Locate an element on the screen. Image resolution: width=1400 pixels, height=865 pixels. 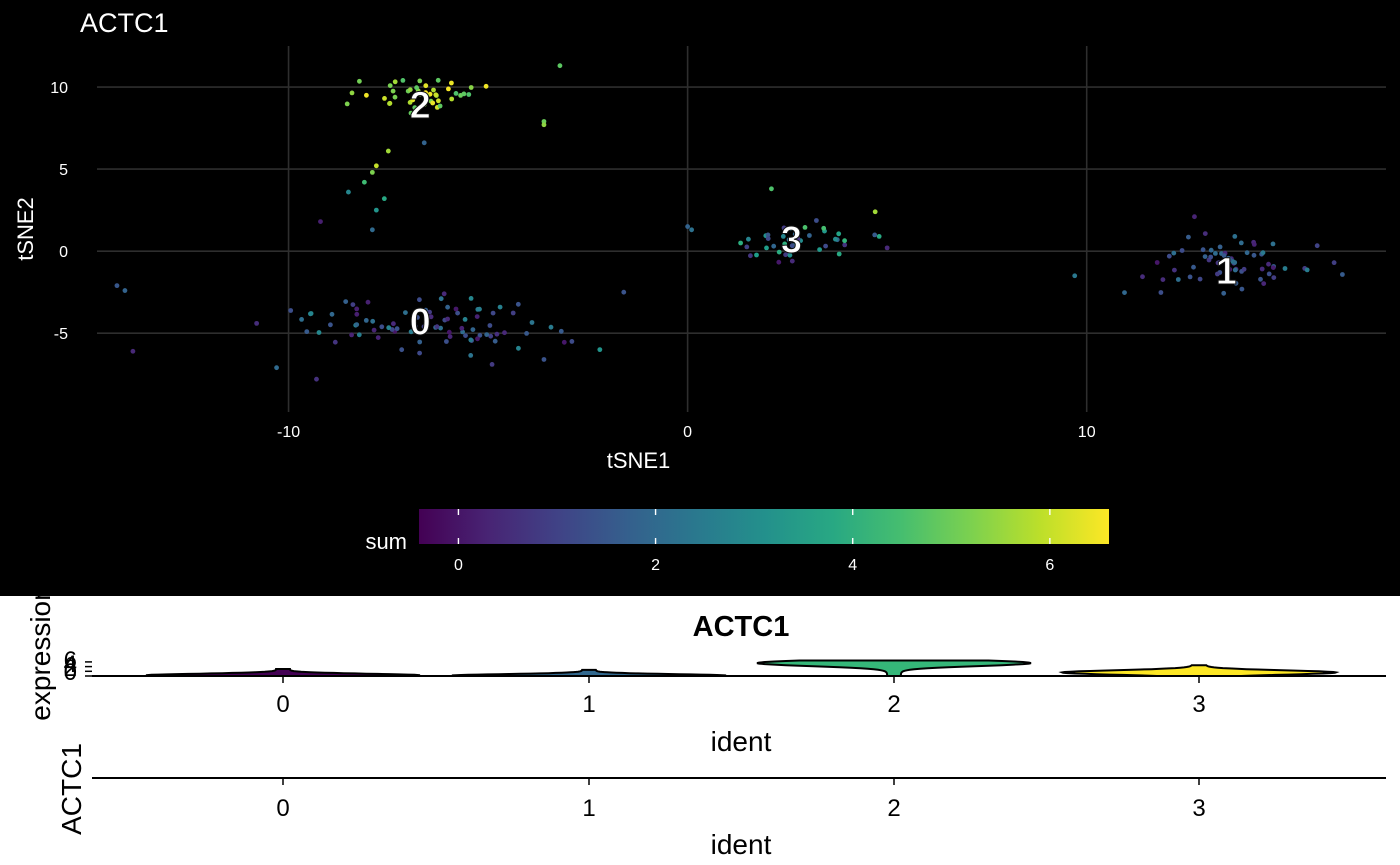
violin-y-axis-title: expression is located at coordinates (40, 658).